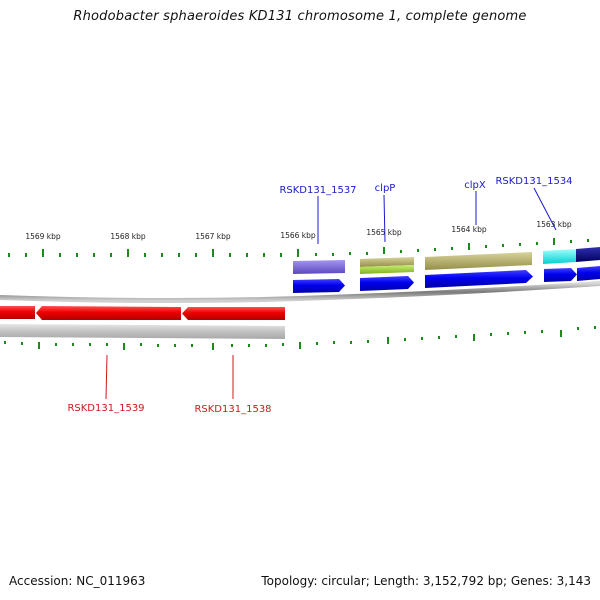  What do you see at coordinates (298, 235) in the screenshot?
I see `kbp-label: 1566 kbp` at bounding box center [298, 235].